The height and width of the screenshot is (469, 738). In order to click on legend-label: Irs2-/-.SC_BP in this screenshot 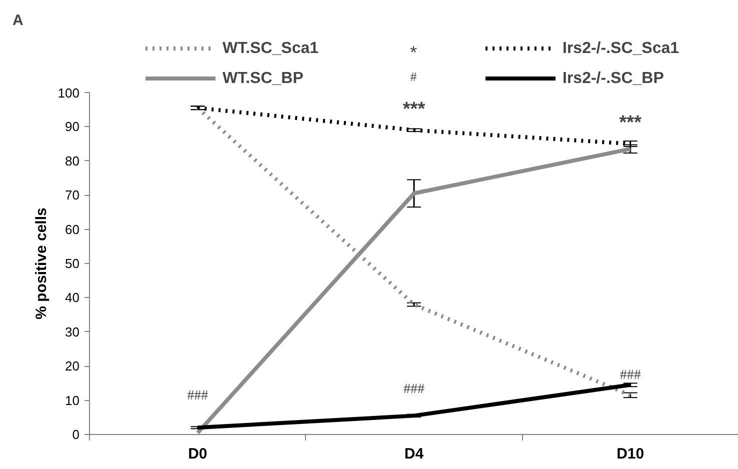, I will do `click(613, 78)`.